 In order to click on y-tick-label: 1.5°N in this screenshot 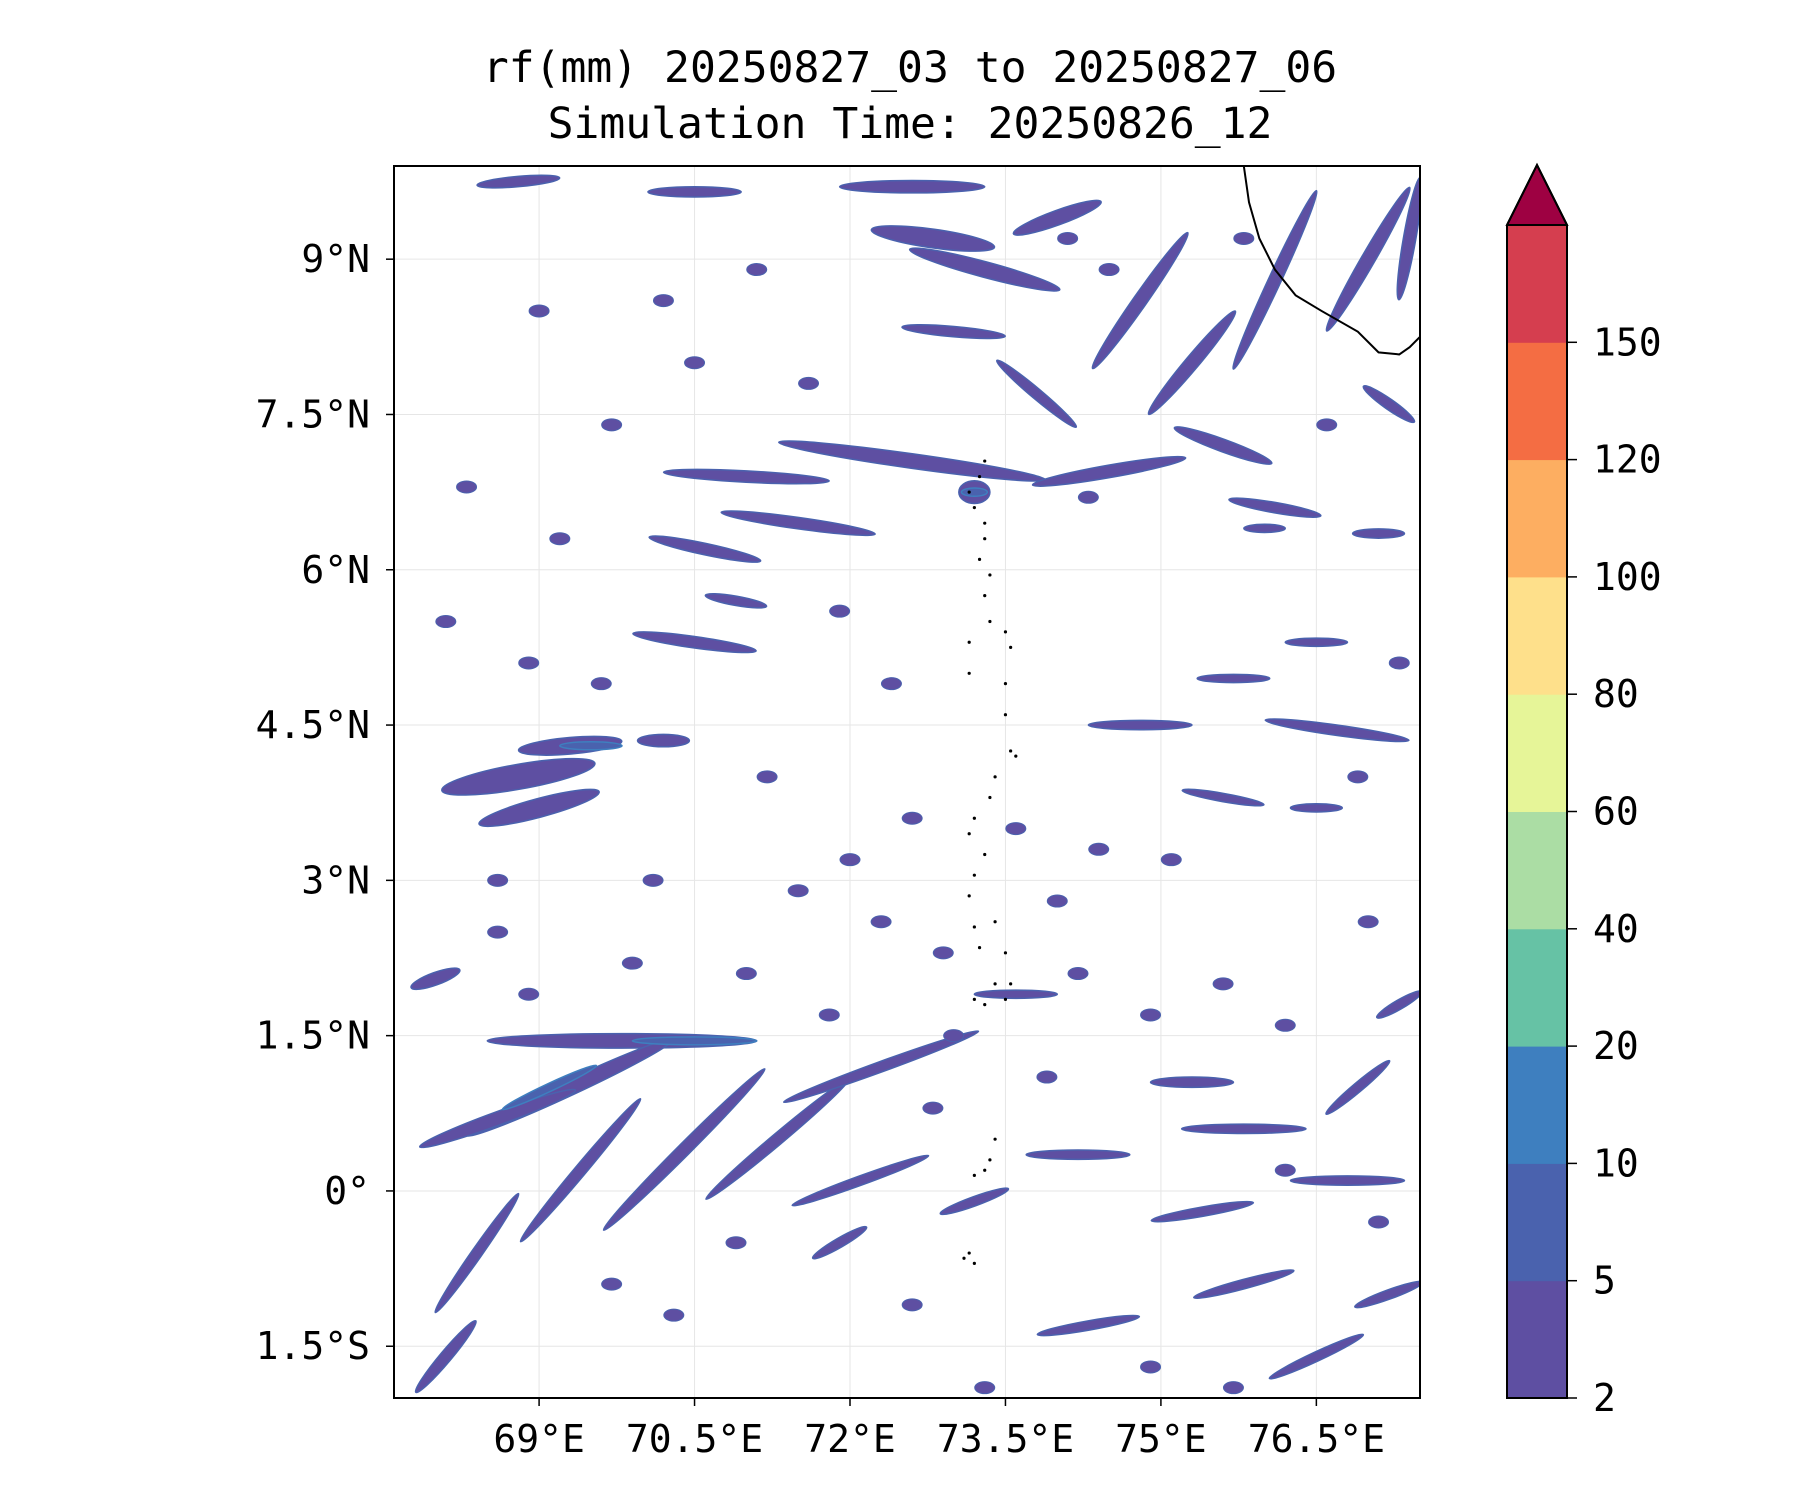, I will do `click(313, 1036)`.